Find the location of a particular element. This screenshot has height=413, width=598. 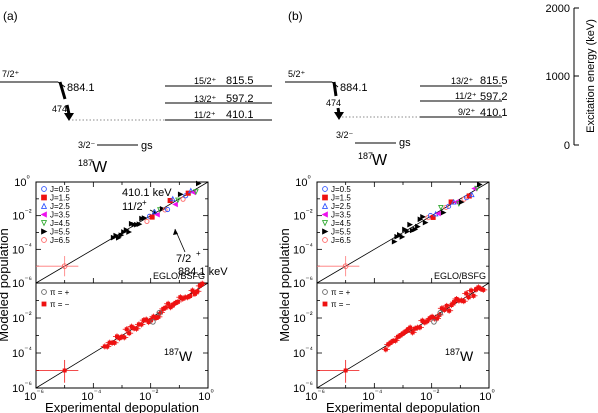

legend-entry: π = + is located at coordinates (341, 292).